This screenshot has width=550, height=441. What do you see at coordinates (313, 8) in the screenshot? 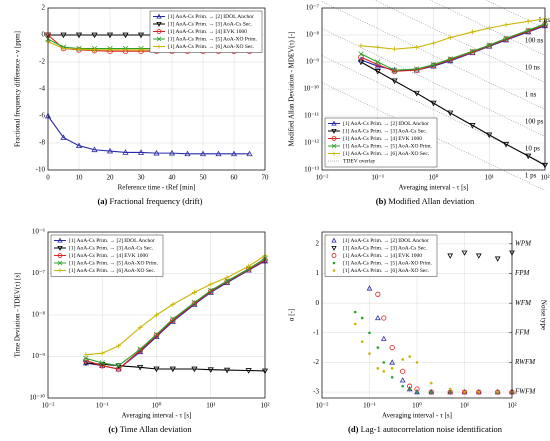
I see `y-tick-label: 10⁻⁷` at bounding box center [313, 8].